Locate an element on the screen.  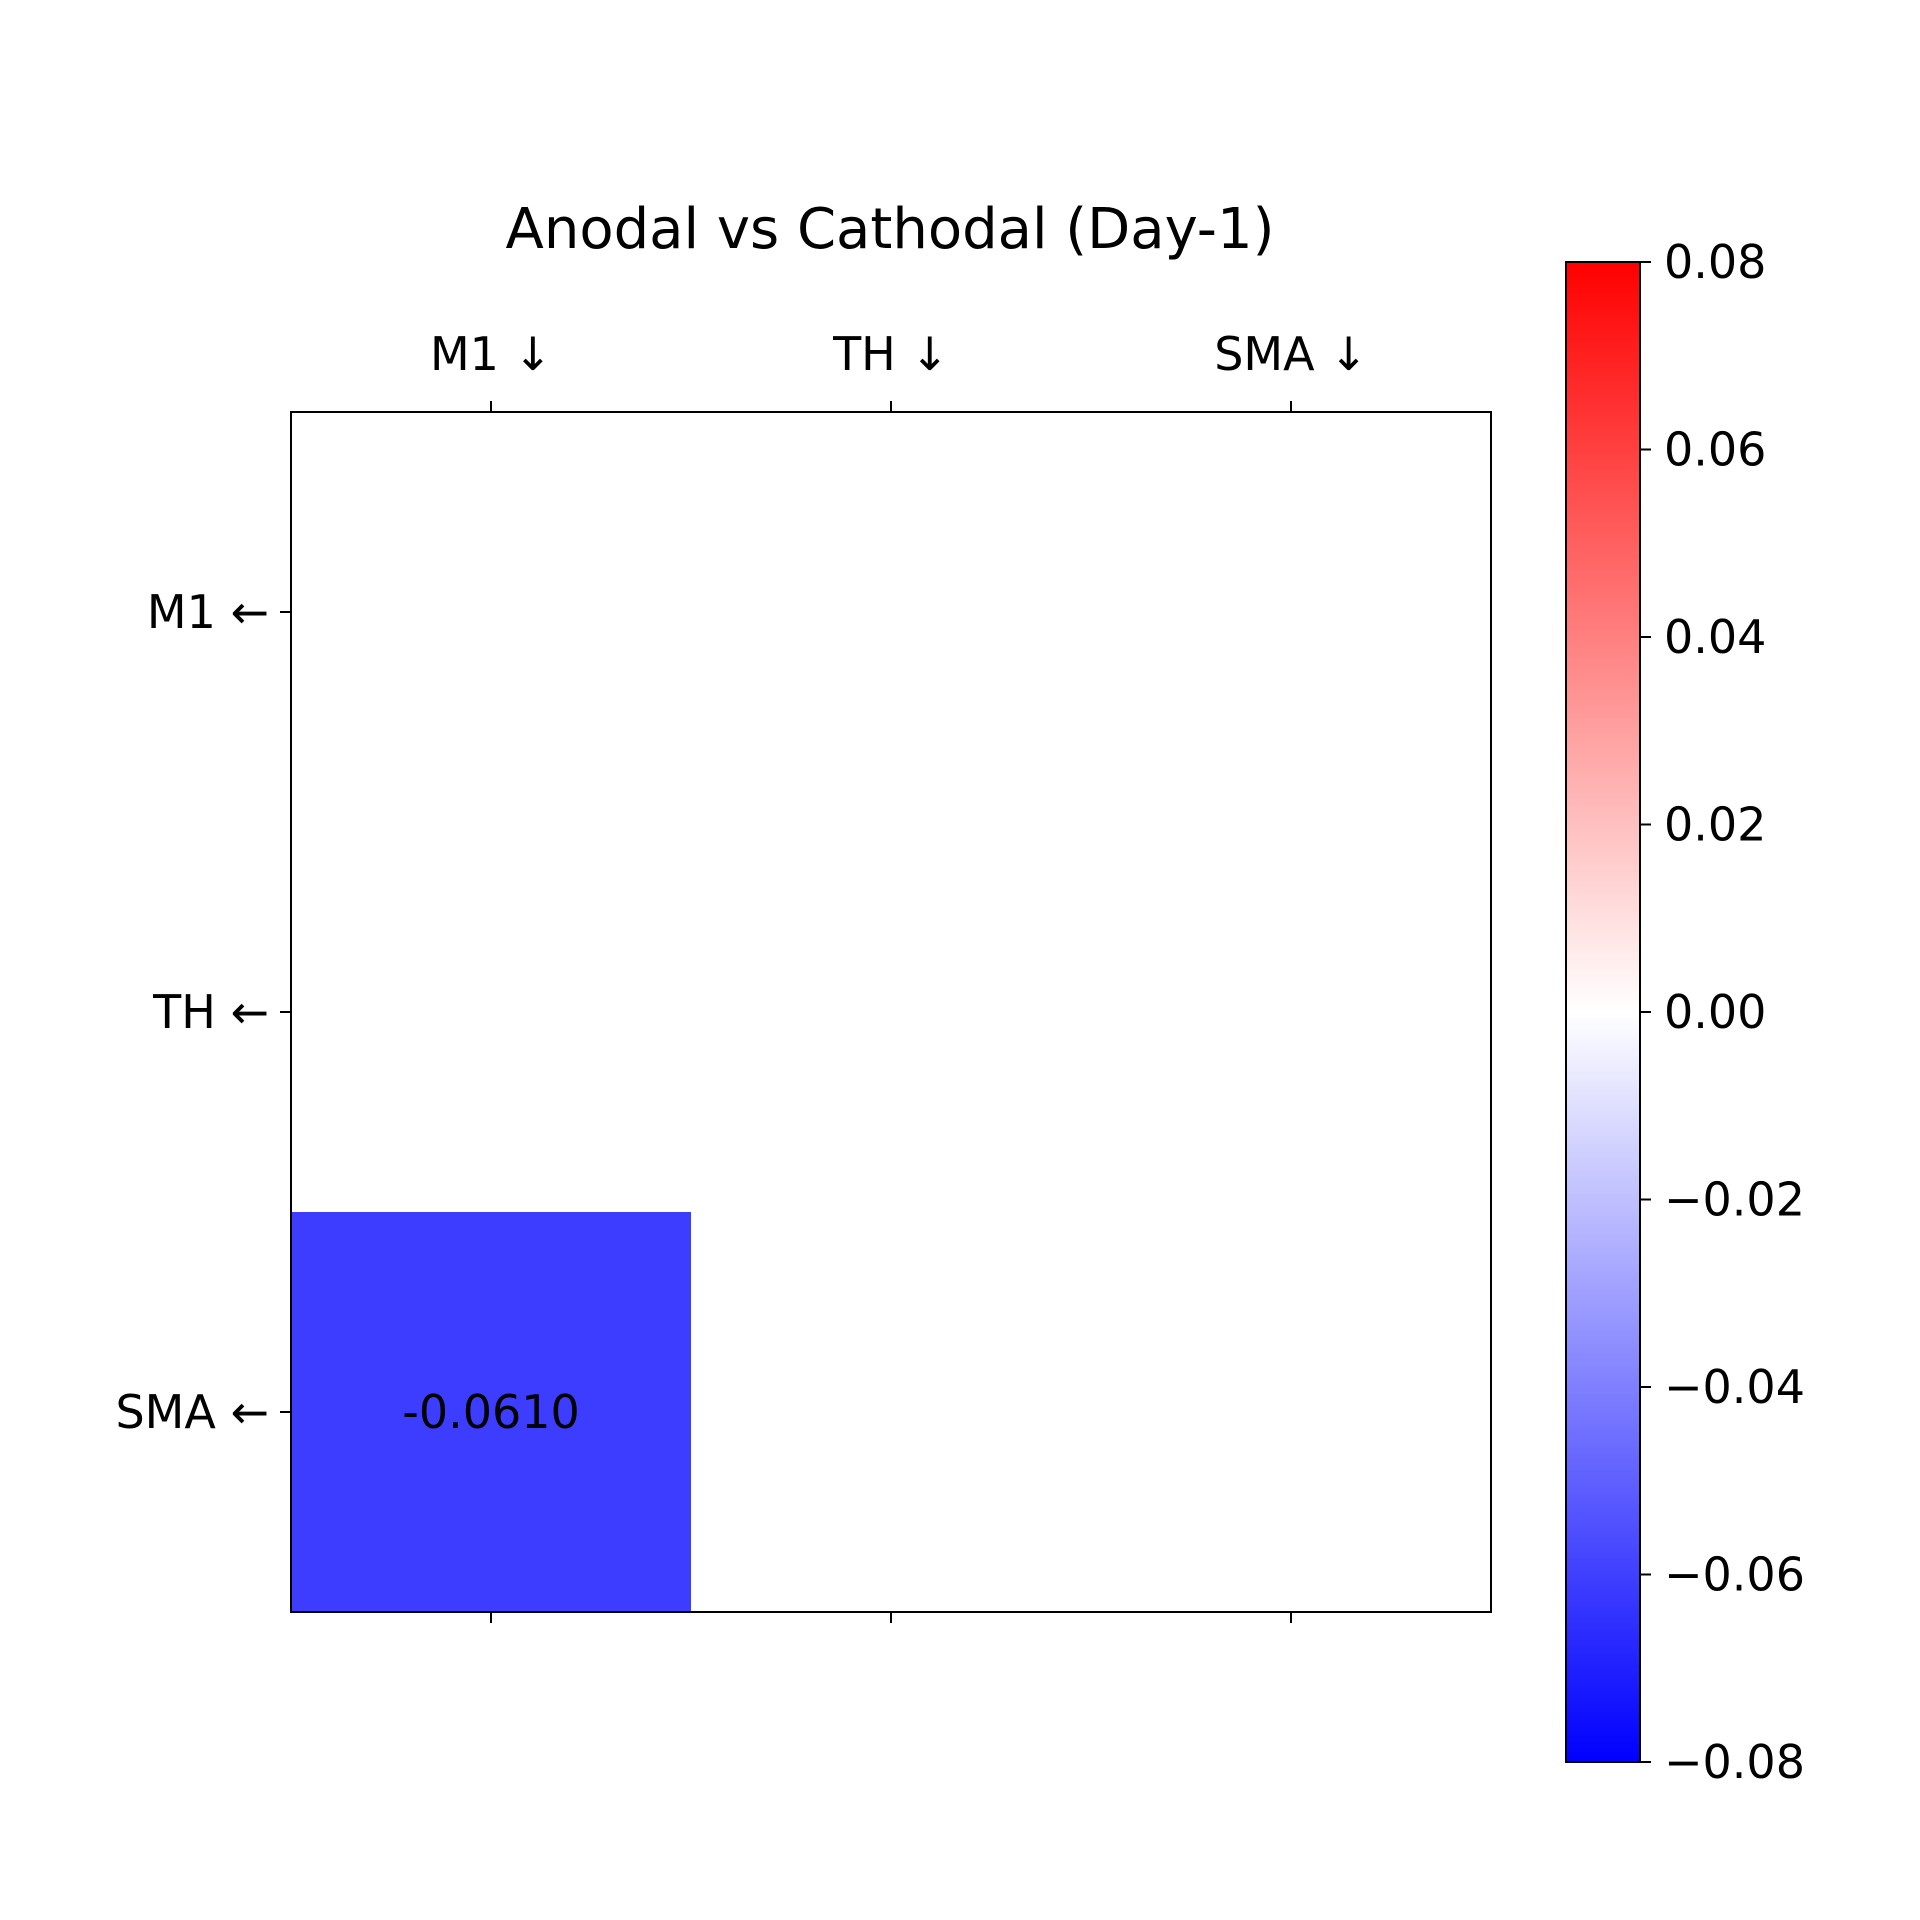
y-tick-label: SMA ← is located at coordinates (192, 1412).